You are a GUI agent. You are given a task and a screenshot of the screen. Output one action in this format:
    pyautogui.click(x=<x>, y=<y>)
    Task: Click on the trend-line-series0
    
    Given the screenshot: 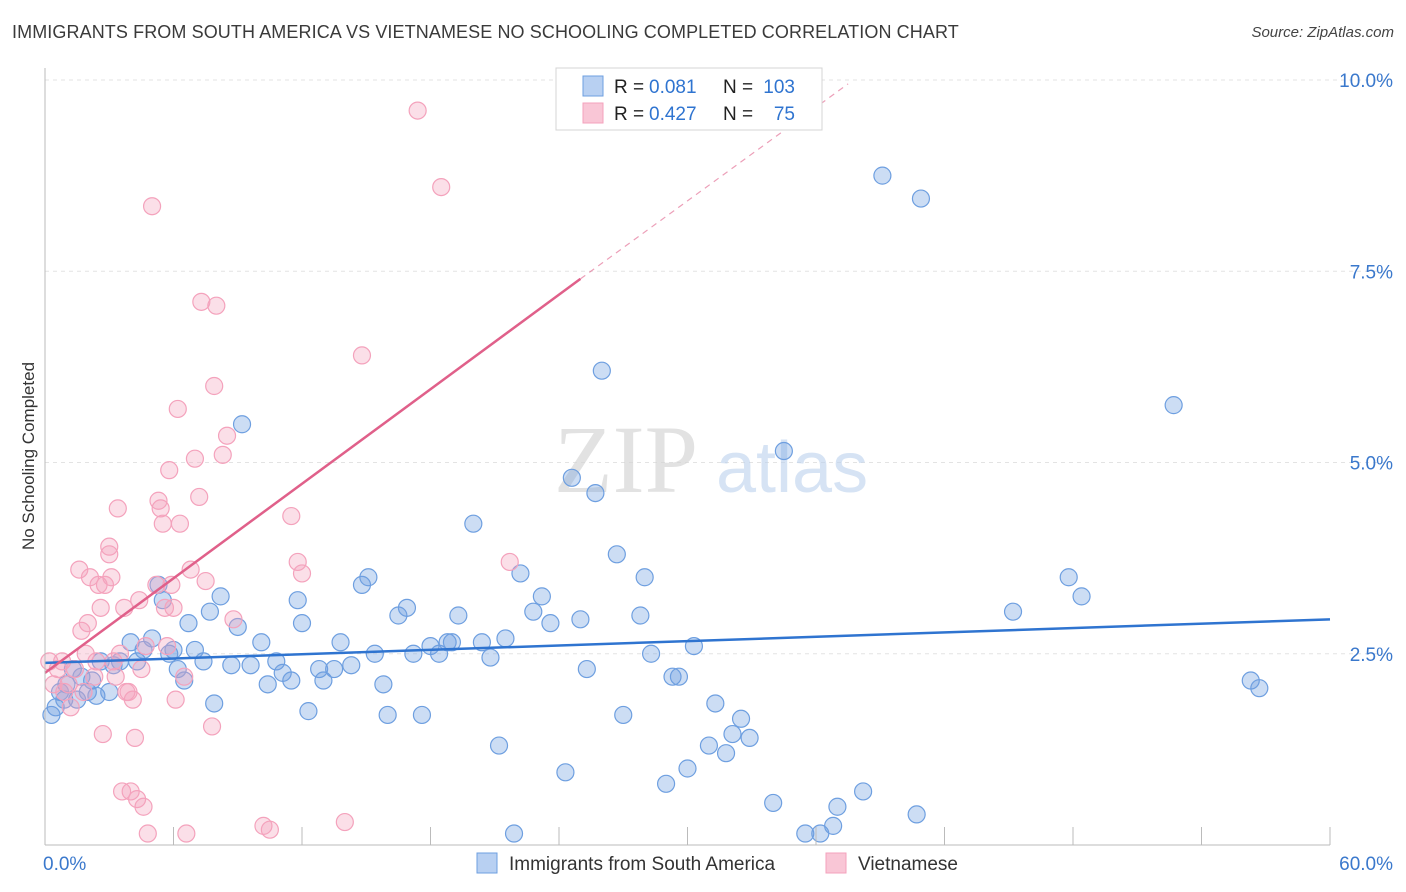 What is the action you would take?
    pyautogui.click(x=687, y=641)
    